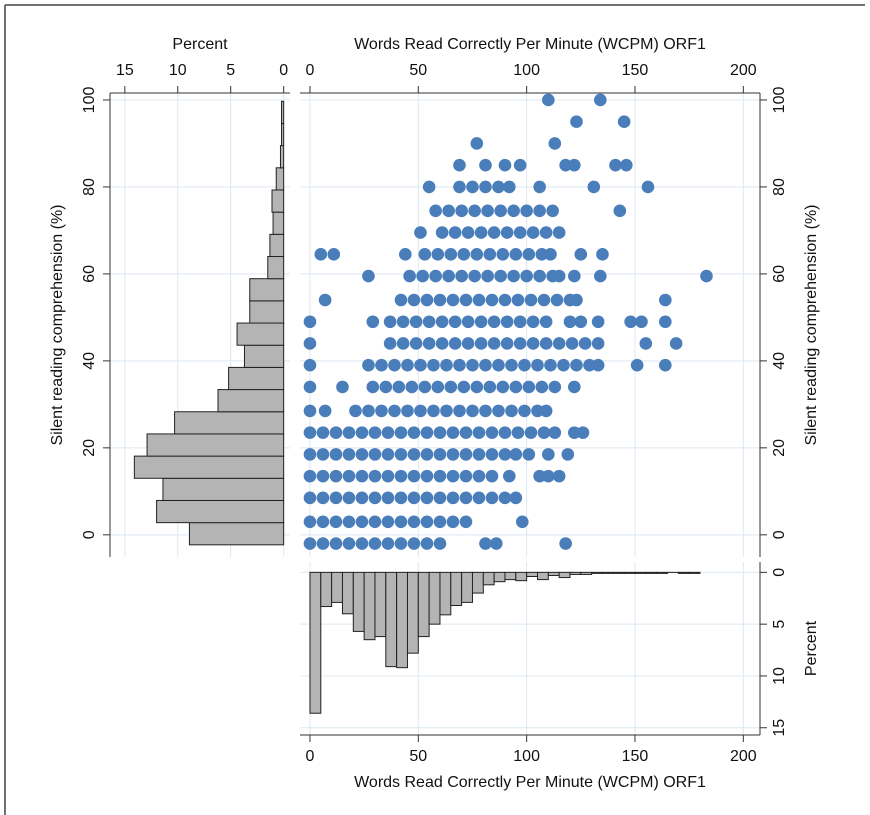  I want to click on y-tick-label: 10, so click(779, 676).